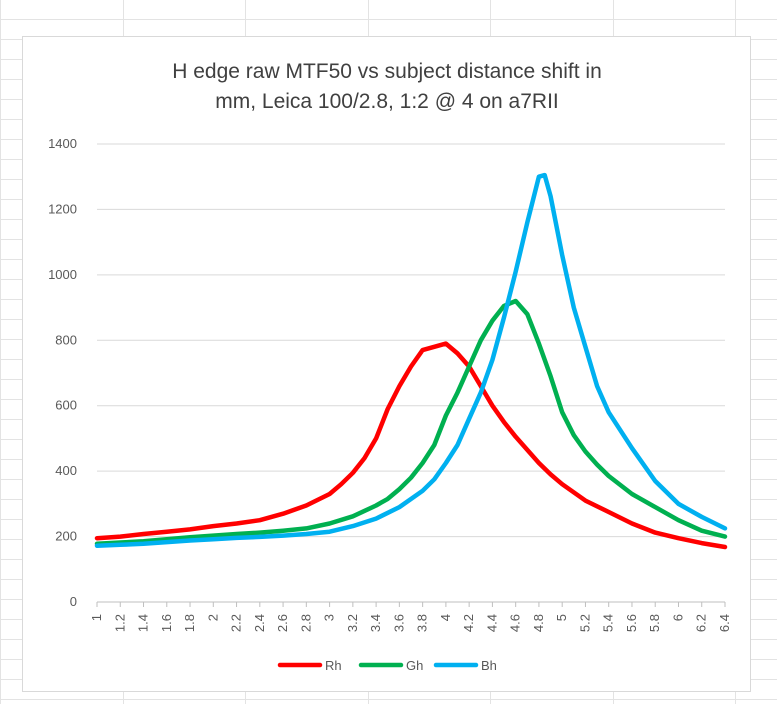 The width and height of the screenshot is (777, 704). What do you see at coordinates (398, 623) in the screenshot?
I see `x-tick-label: 3.6` at bounding box center [398, 623].